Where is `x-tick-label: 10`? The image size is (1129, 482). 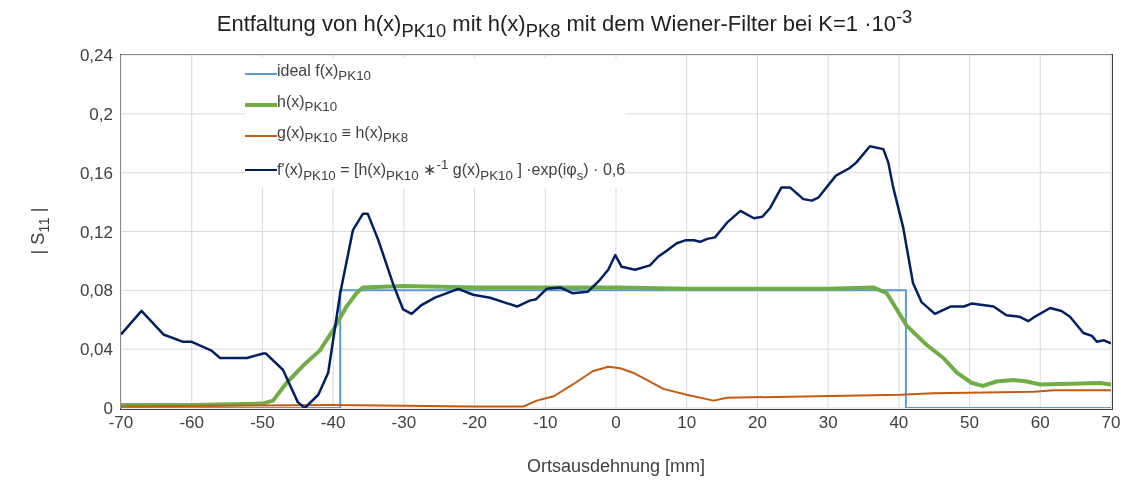
x-tick-label: 10 is located at coordinates (687, 423).